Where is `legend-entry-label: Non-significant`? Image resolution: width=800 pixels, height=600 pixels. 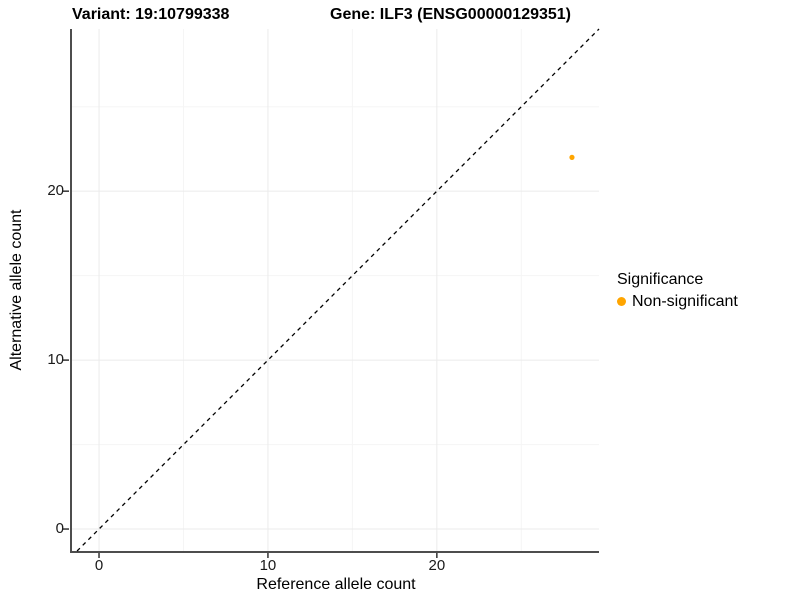
legend-entry-label: Non-significant is located at coordinates (685, 301).